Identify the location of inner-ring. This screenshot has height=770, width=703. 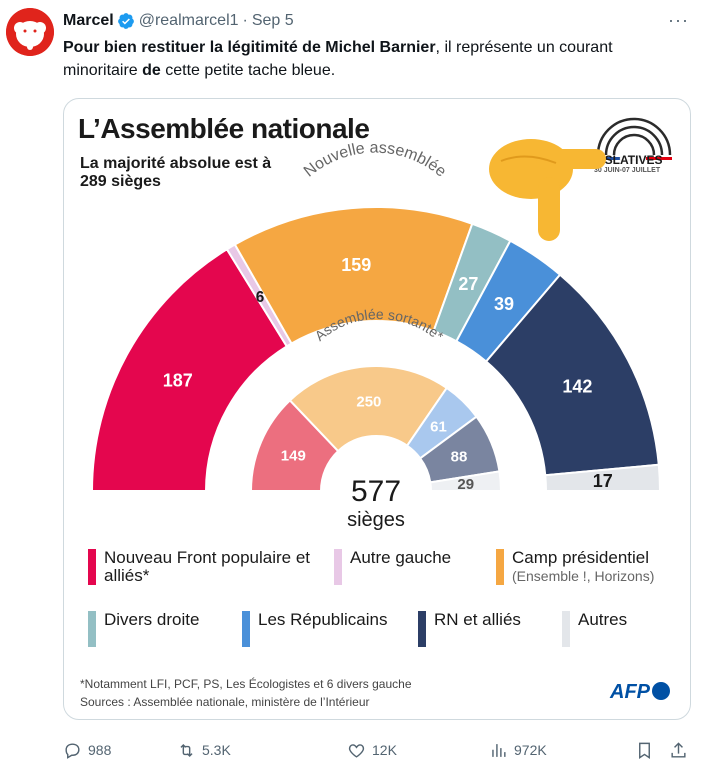
(376, 428).